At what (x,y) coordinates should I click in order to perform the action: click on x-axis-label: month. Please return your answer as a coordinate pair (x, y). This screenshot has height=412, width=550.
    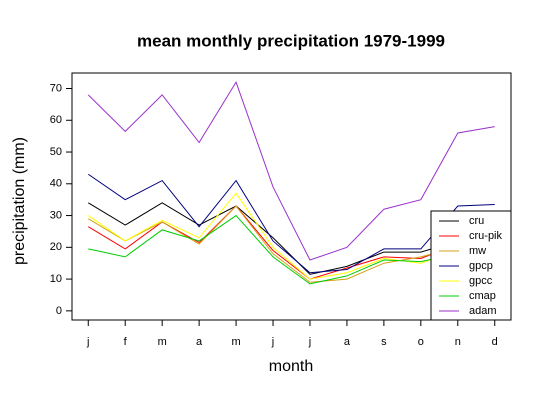
    Looking at the image, I should click on (291, 366).